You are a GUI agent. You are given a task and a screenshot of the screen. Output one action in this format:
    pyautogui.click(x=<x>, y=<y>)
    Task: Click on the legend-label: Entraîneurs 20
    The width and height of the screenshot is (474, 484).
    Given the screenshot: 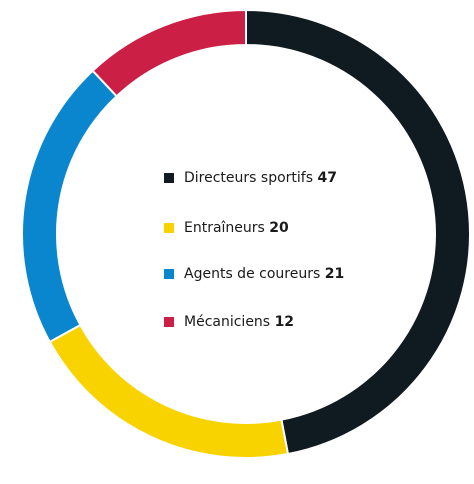 What is the action you would take?
    pyautogui.click(x=236, y=228)
    